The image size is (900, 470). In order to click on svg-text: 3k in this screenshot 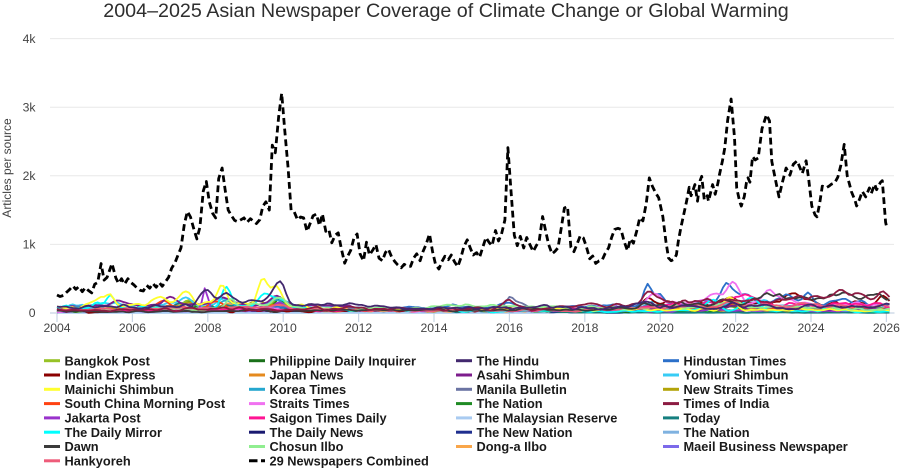, I will do `click(30, 107)`.